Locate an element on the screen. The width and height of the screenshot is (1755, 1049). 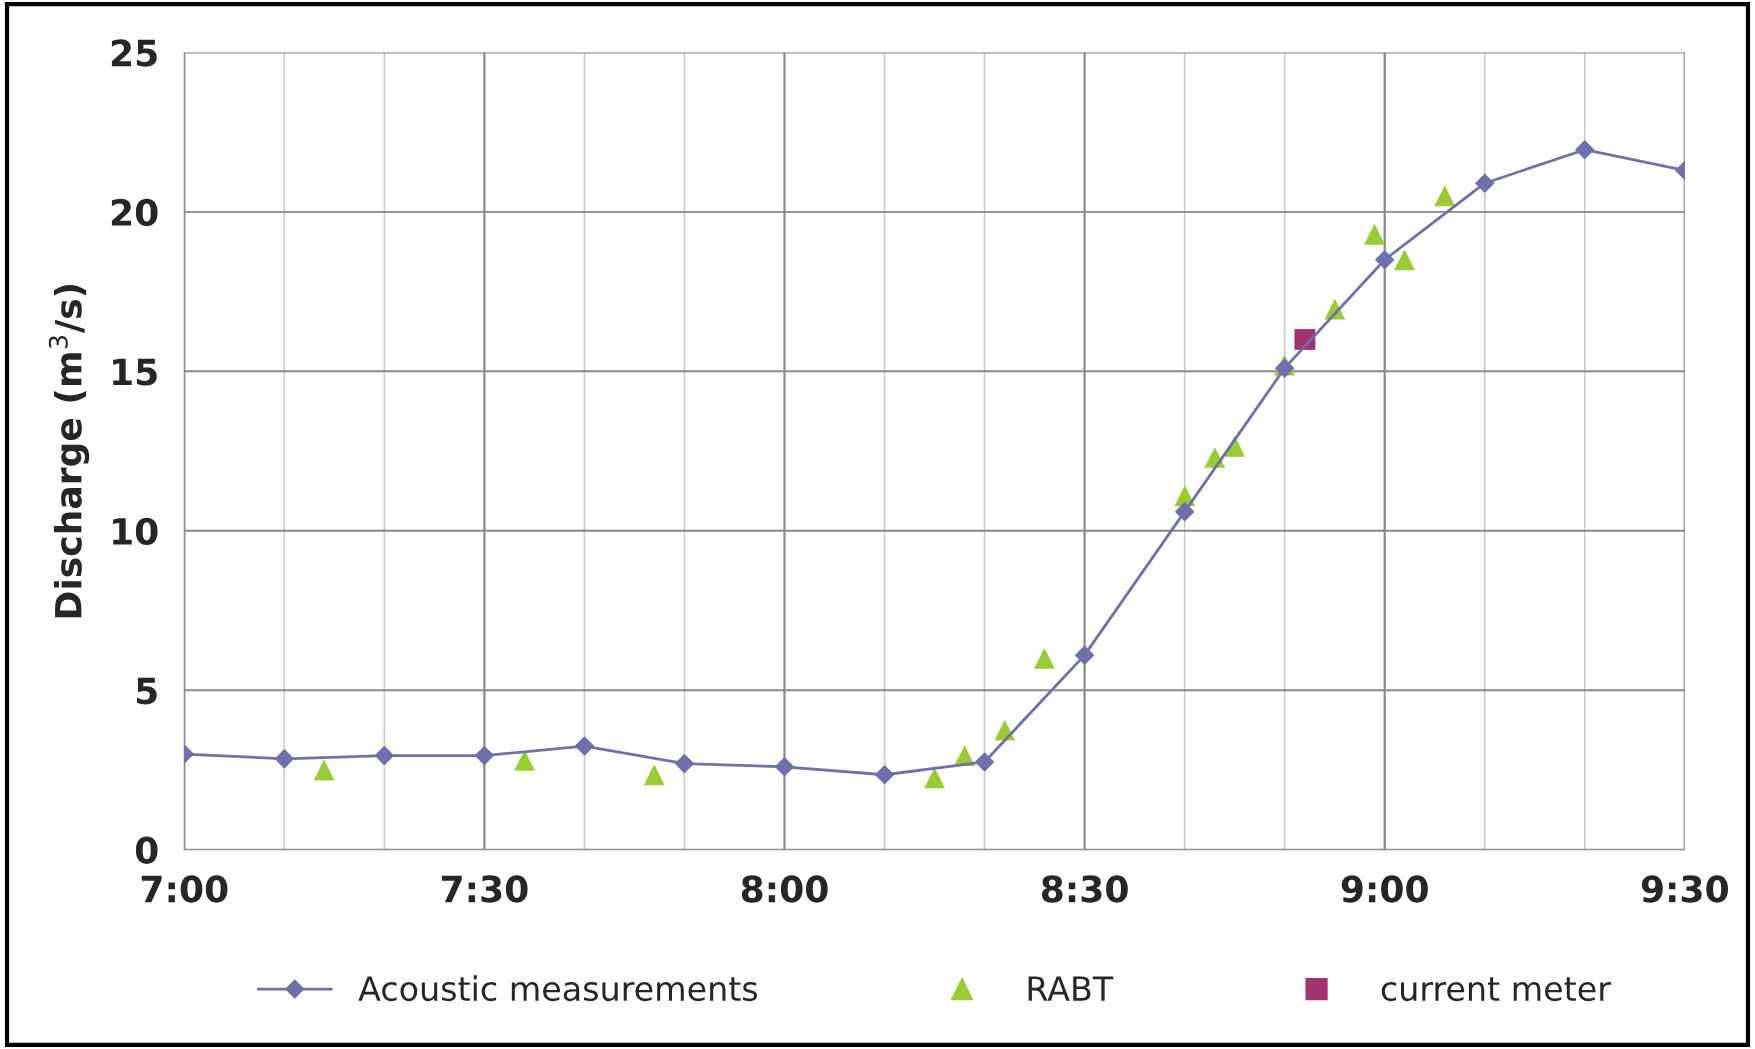
legend-label: Acoustic measurements is located at coordinates (558, 988).